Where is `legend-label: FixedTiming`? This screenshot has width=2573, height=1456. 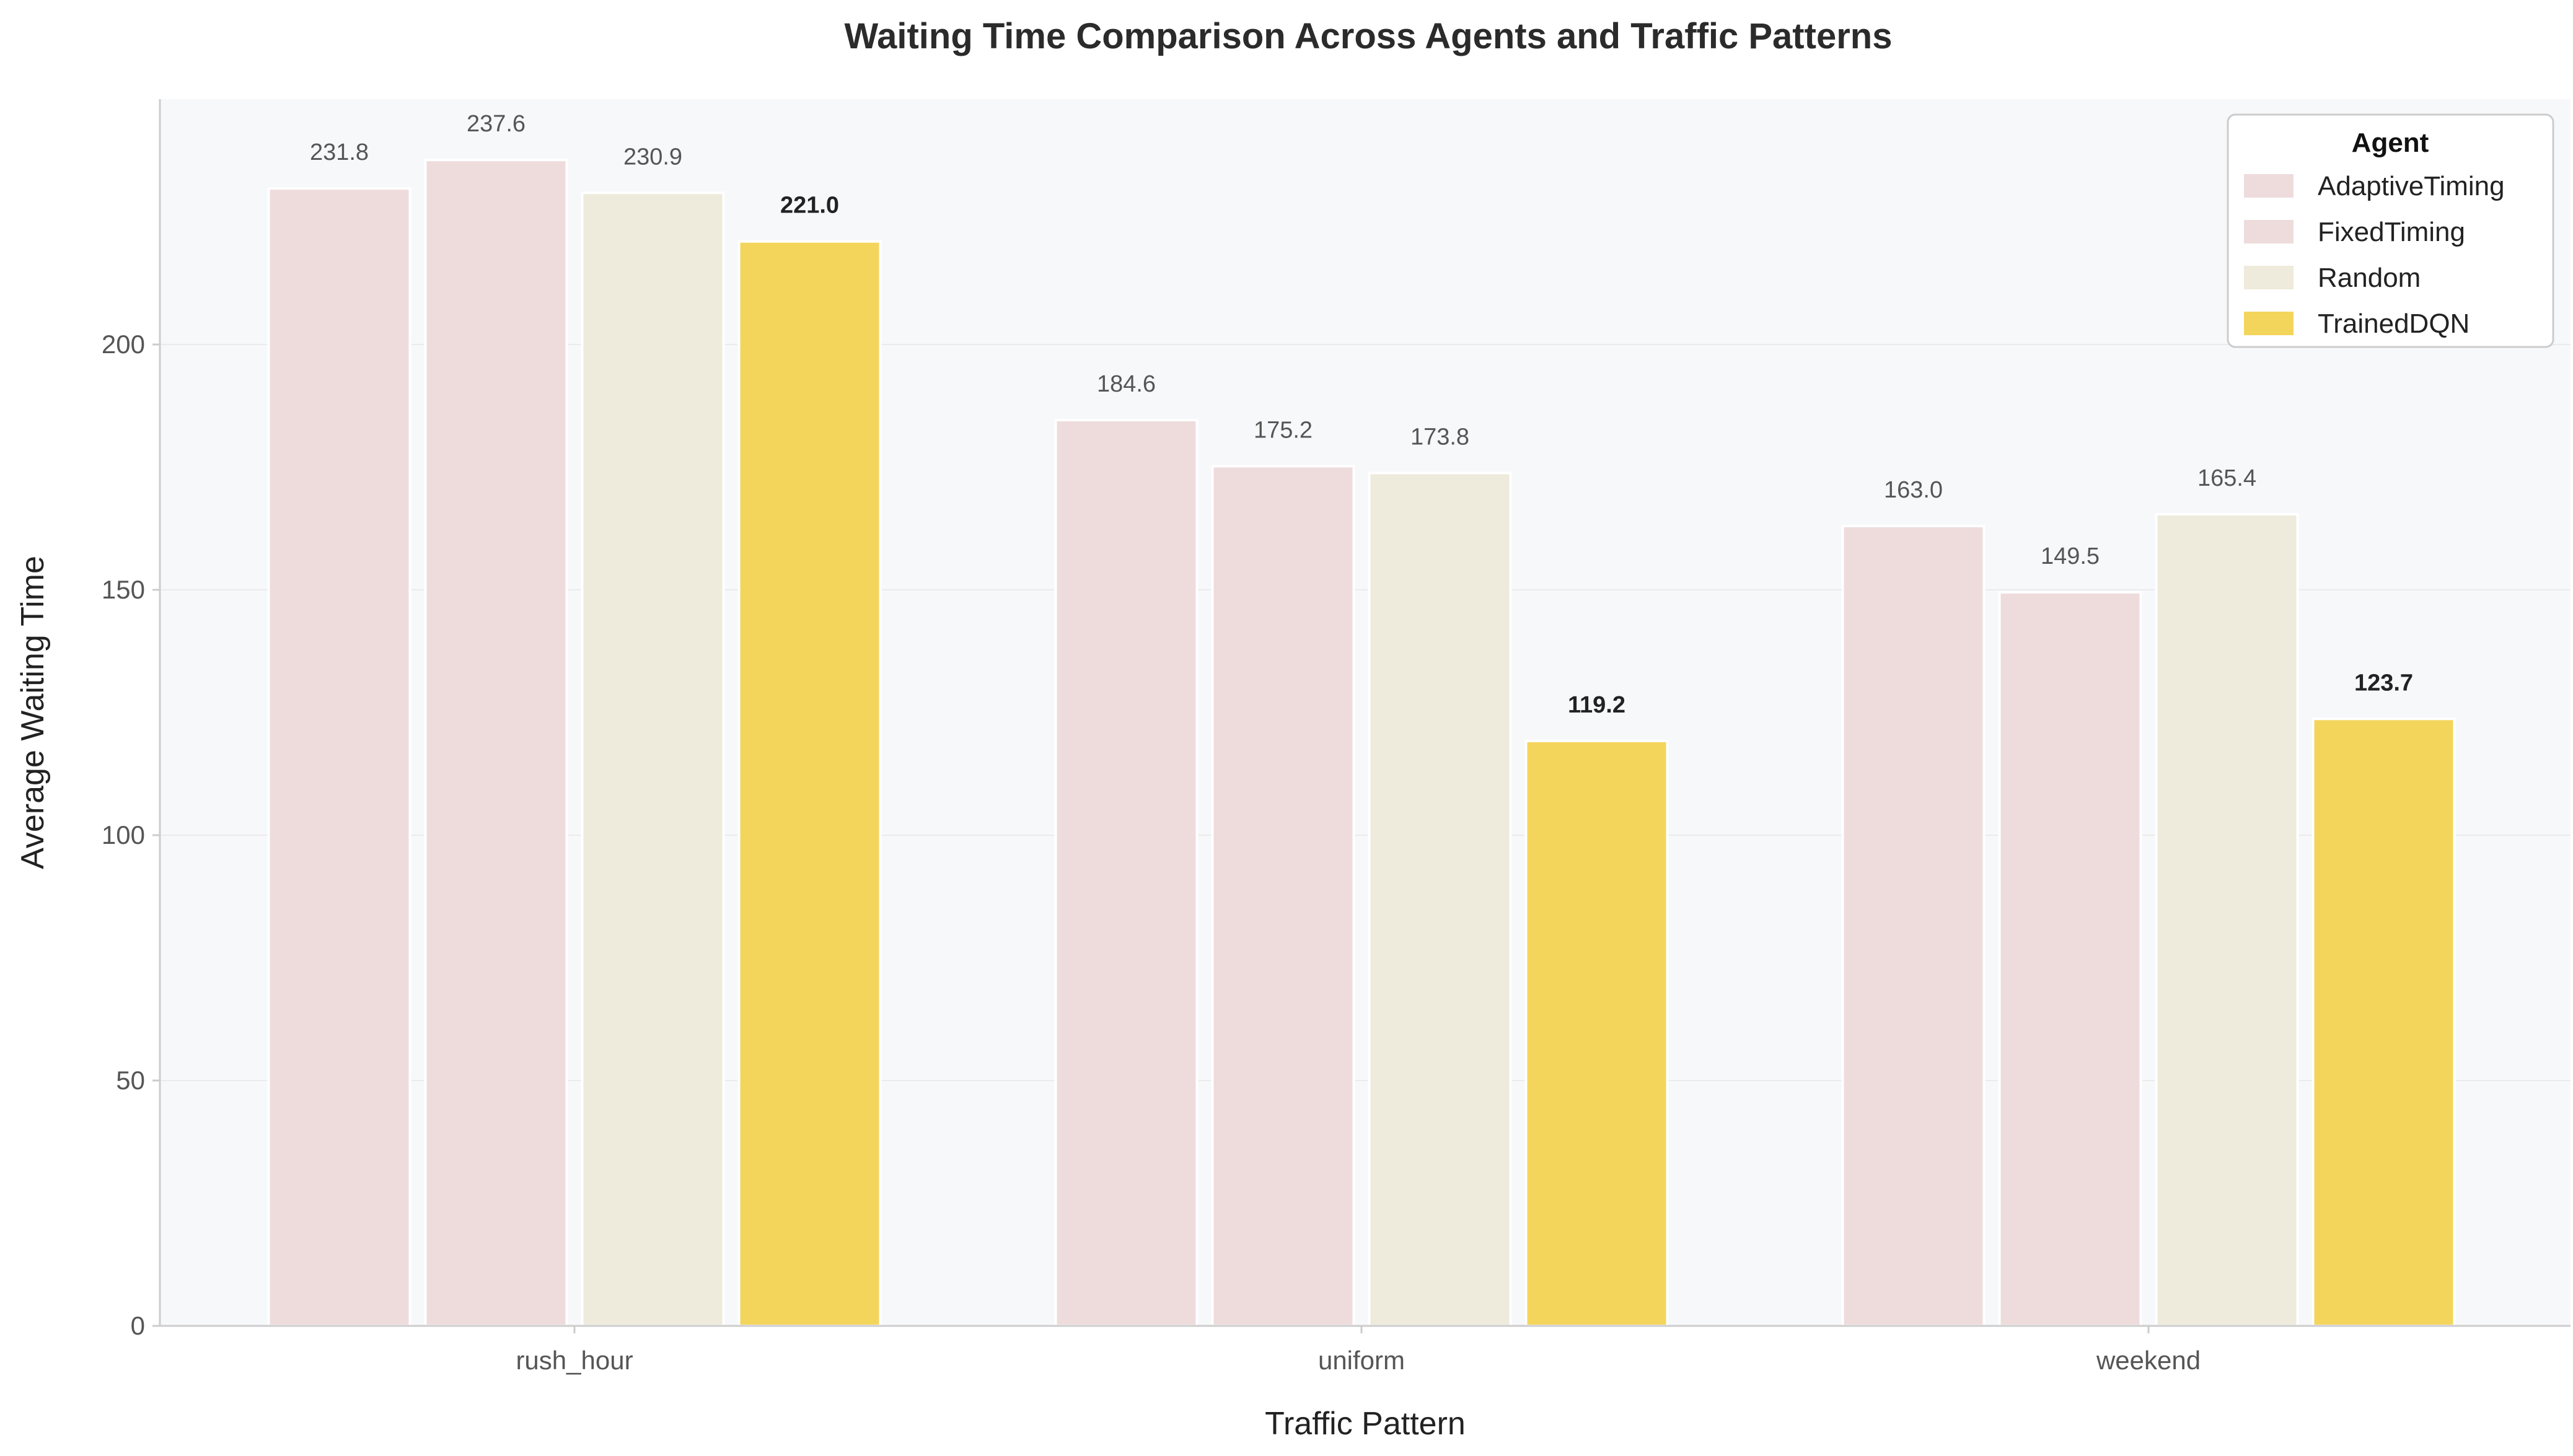 legend-label: FixedTiming is located at coordinates (2391, 232).